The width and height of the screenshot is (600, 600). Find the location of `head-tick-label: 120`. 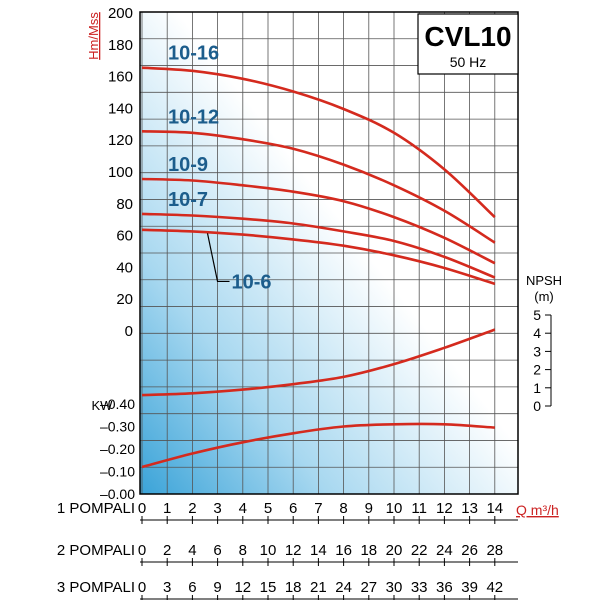

head-tick-label: 120 is located at coordinates (120, 140).